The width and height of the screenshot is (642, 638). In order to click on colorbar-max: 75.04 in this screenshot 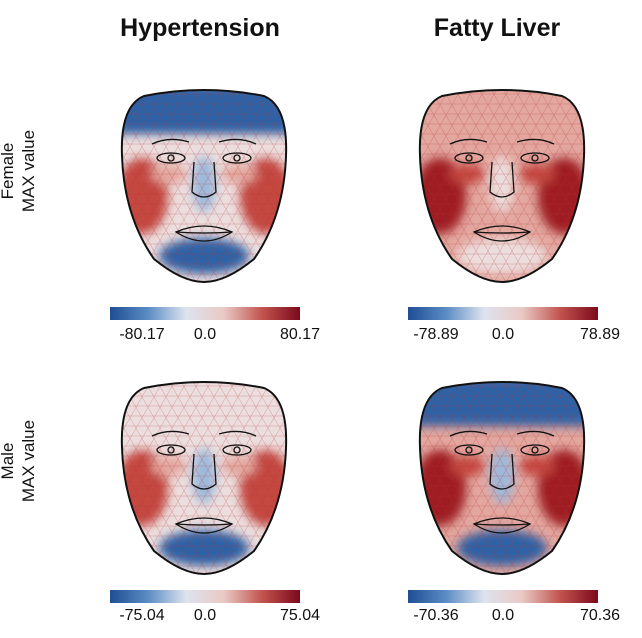, I will do `click(300, 615)`.